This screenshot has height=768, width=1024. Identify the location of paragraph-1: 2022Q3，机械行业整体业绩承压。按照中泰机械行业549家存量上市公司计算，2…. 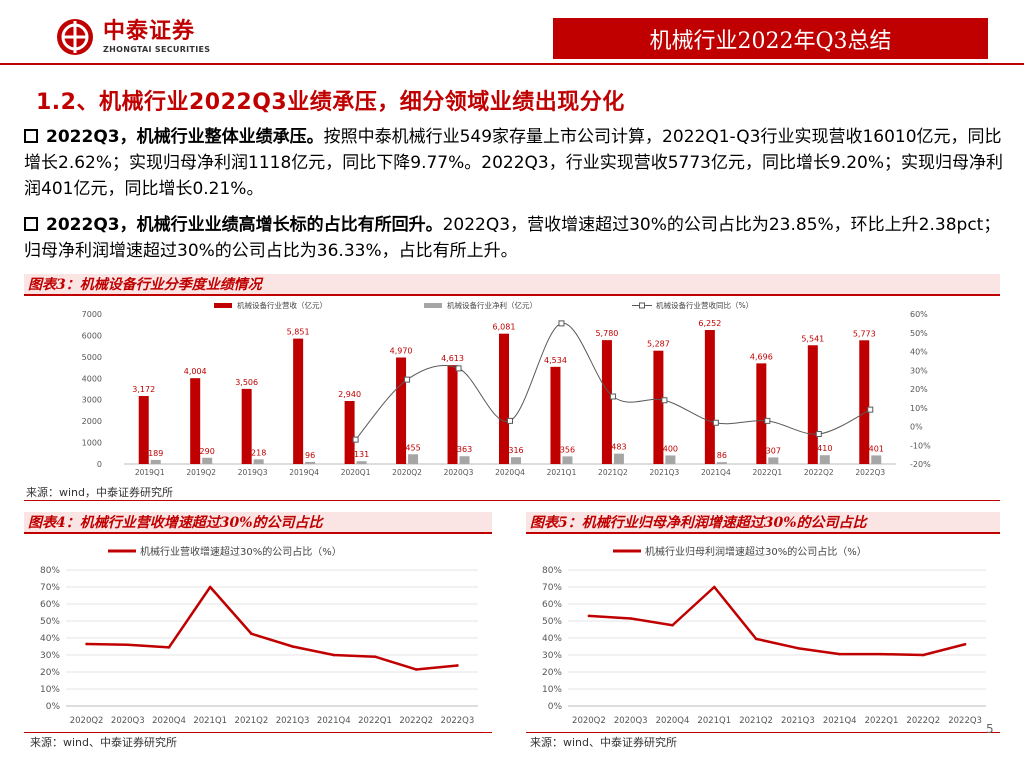
(514, 163).